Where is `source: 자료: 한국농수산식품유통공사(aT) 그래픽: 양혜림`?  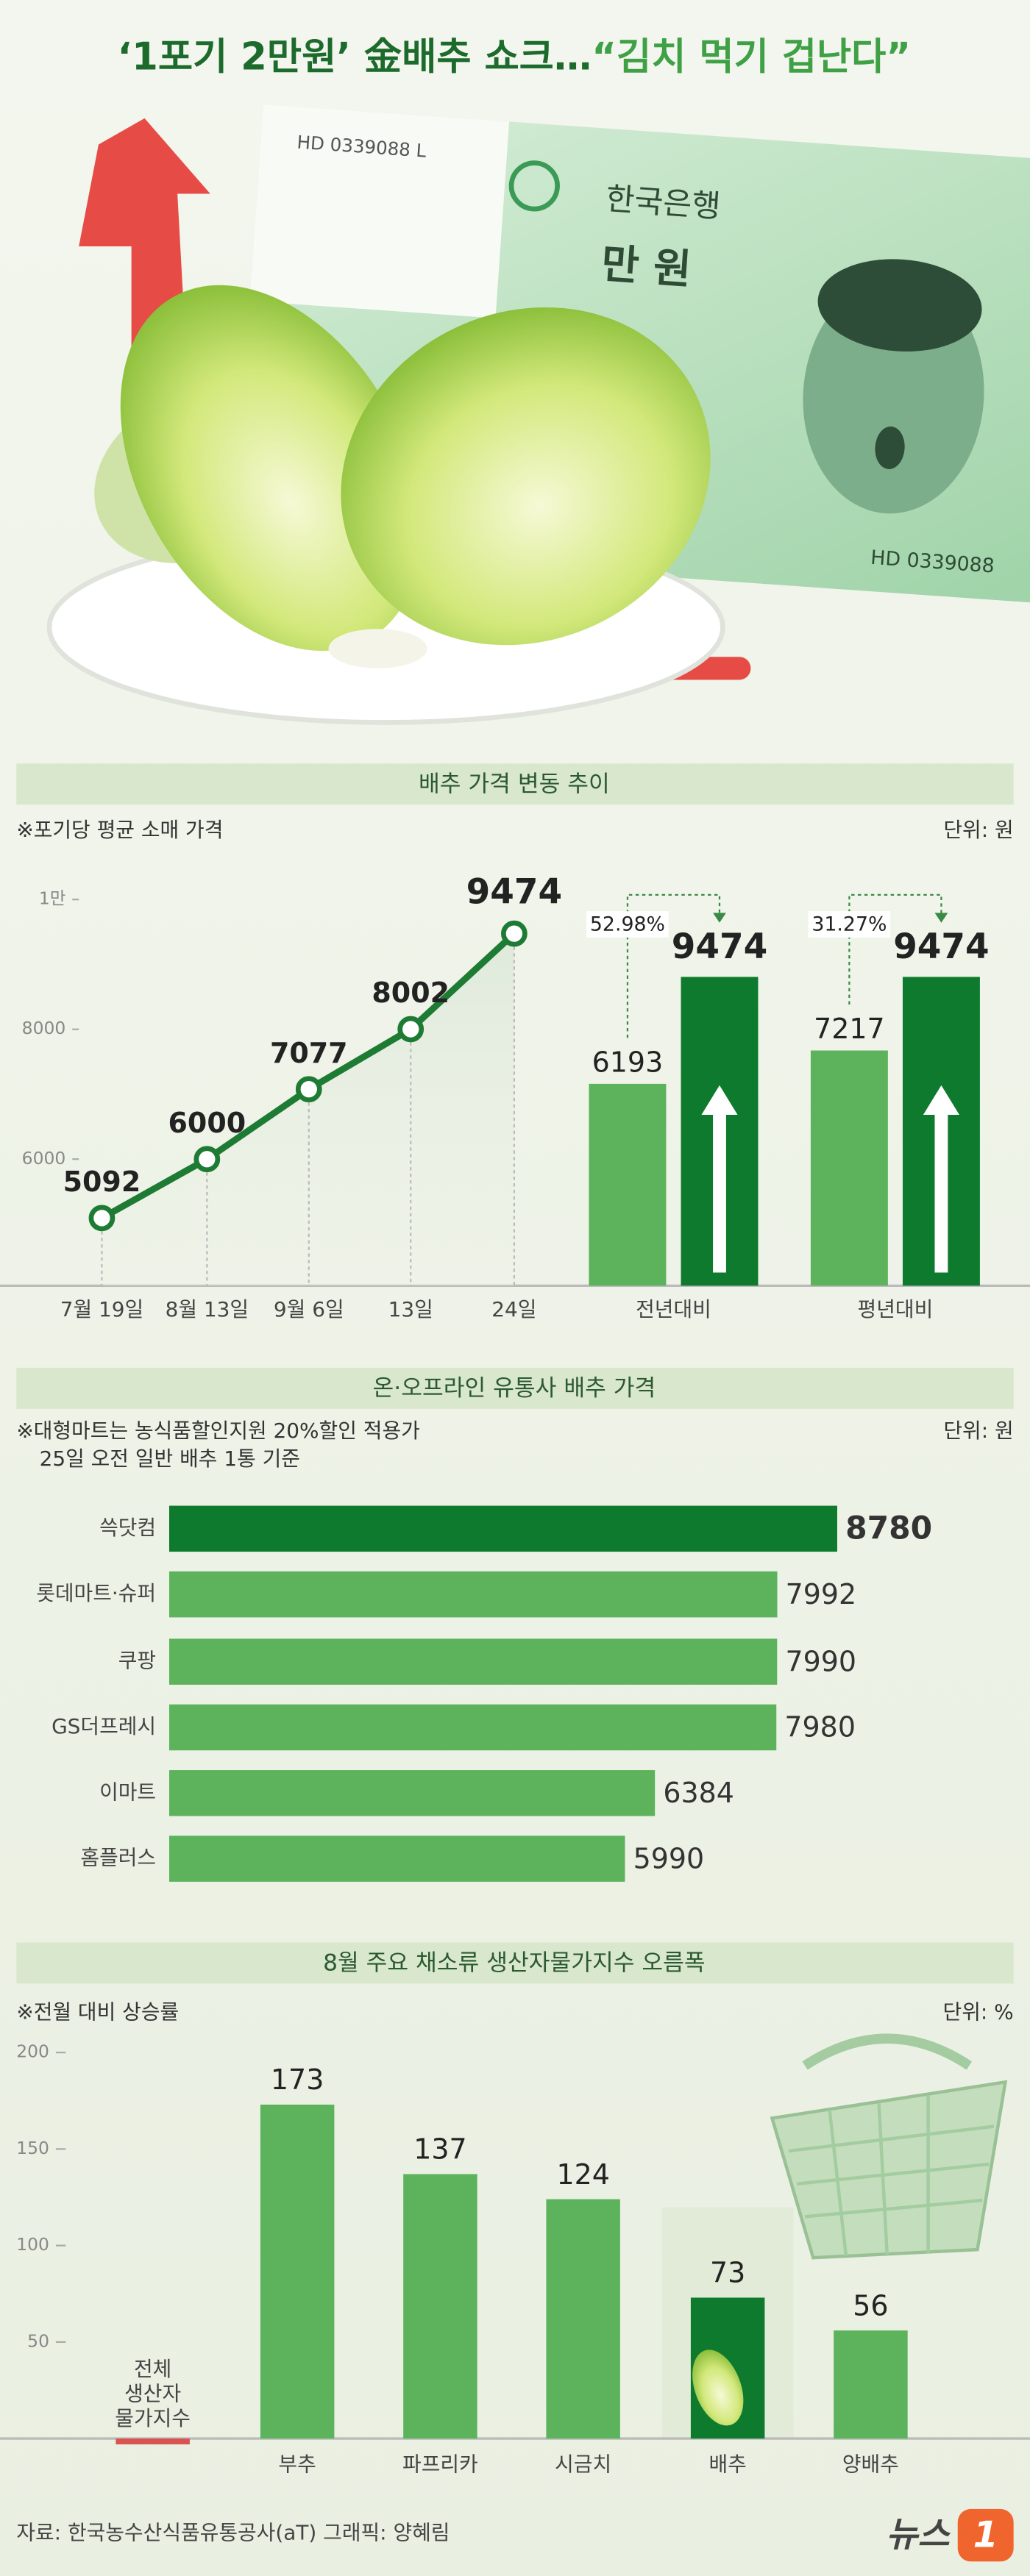 source: 자료: 한국농수산식품유통공사(aT) 그래픽: 양혜림 is located at coordinates (233, 2532).